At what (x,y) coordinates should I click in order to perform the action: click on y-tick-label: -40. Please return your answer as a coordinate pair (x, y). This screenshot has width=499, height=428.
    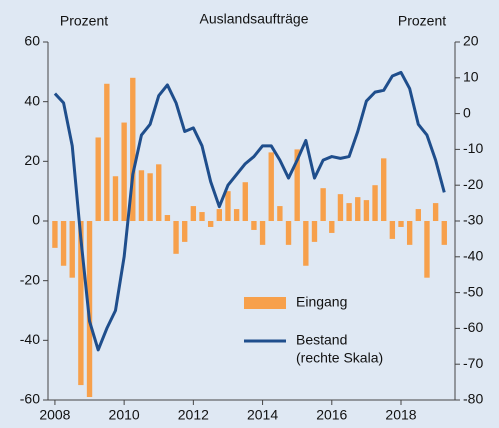
    Looking at the image, I should click on (30, 339).